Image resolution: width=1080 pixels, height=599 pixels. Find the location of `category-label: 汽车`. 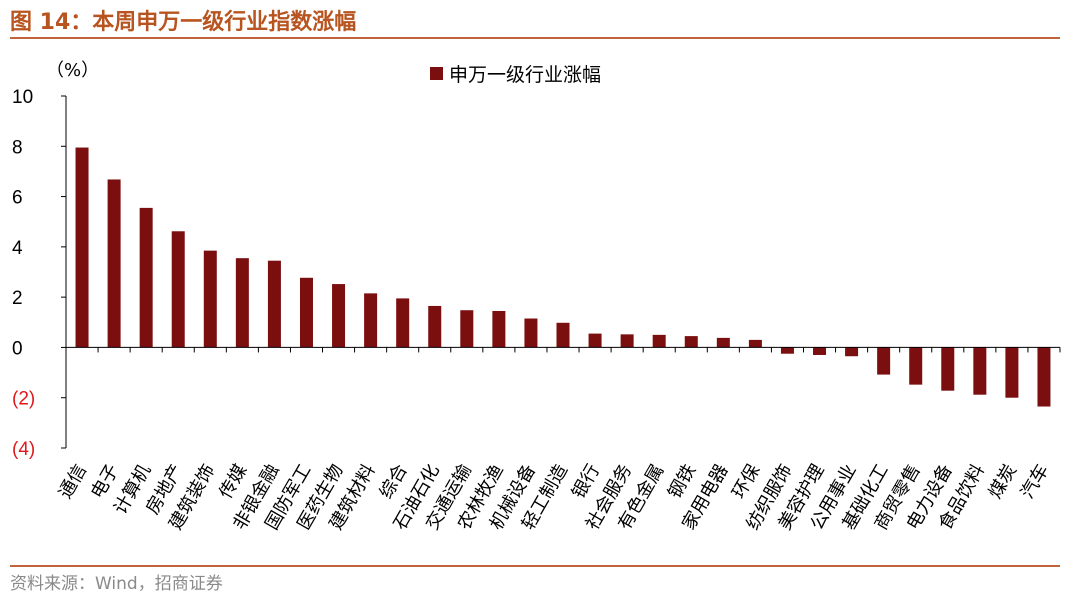

category-label: 汽车 is located at coordinates (1035, 482).